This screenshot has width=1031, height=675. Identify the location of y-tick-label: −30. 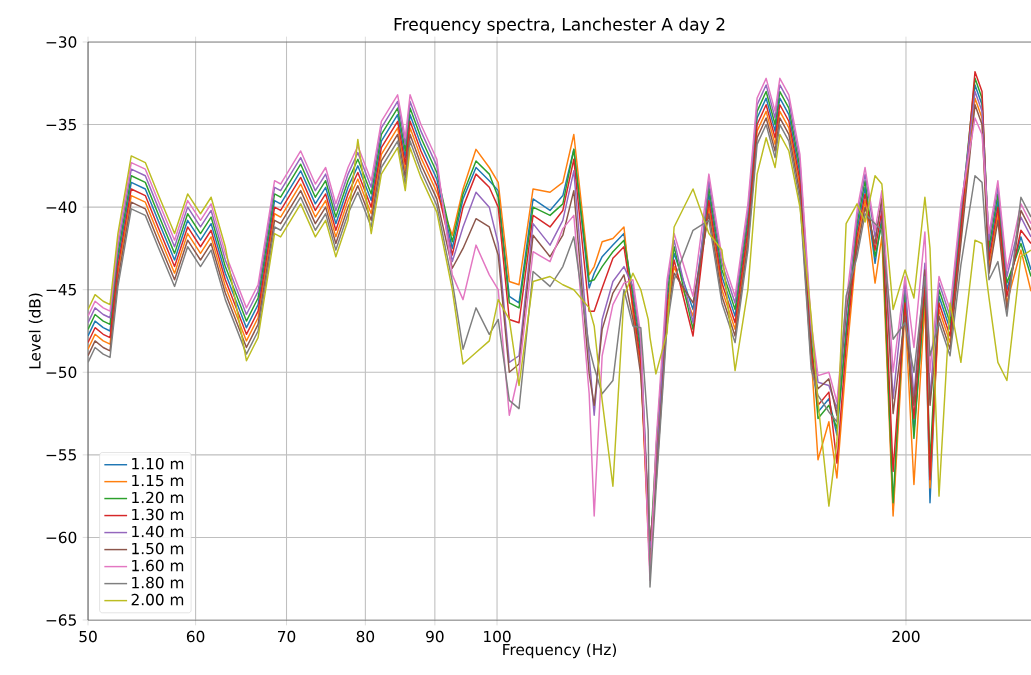
(61, 42).